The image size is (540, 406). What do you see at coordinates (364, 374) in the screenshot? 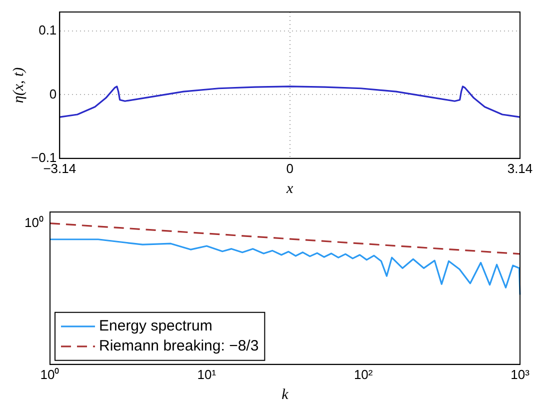
I see `x-tick-label: 10²` at bounding box center [364, 374].